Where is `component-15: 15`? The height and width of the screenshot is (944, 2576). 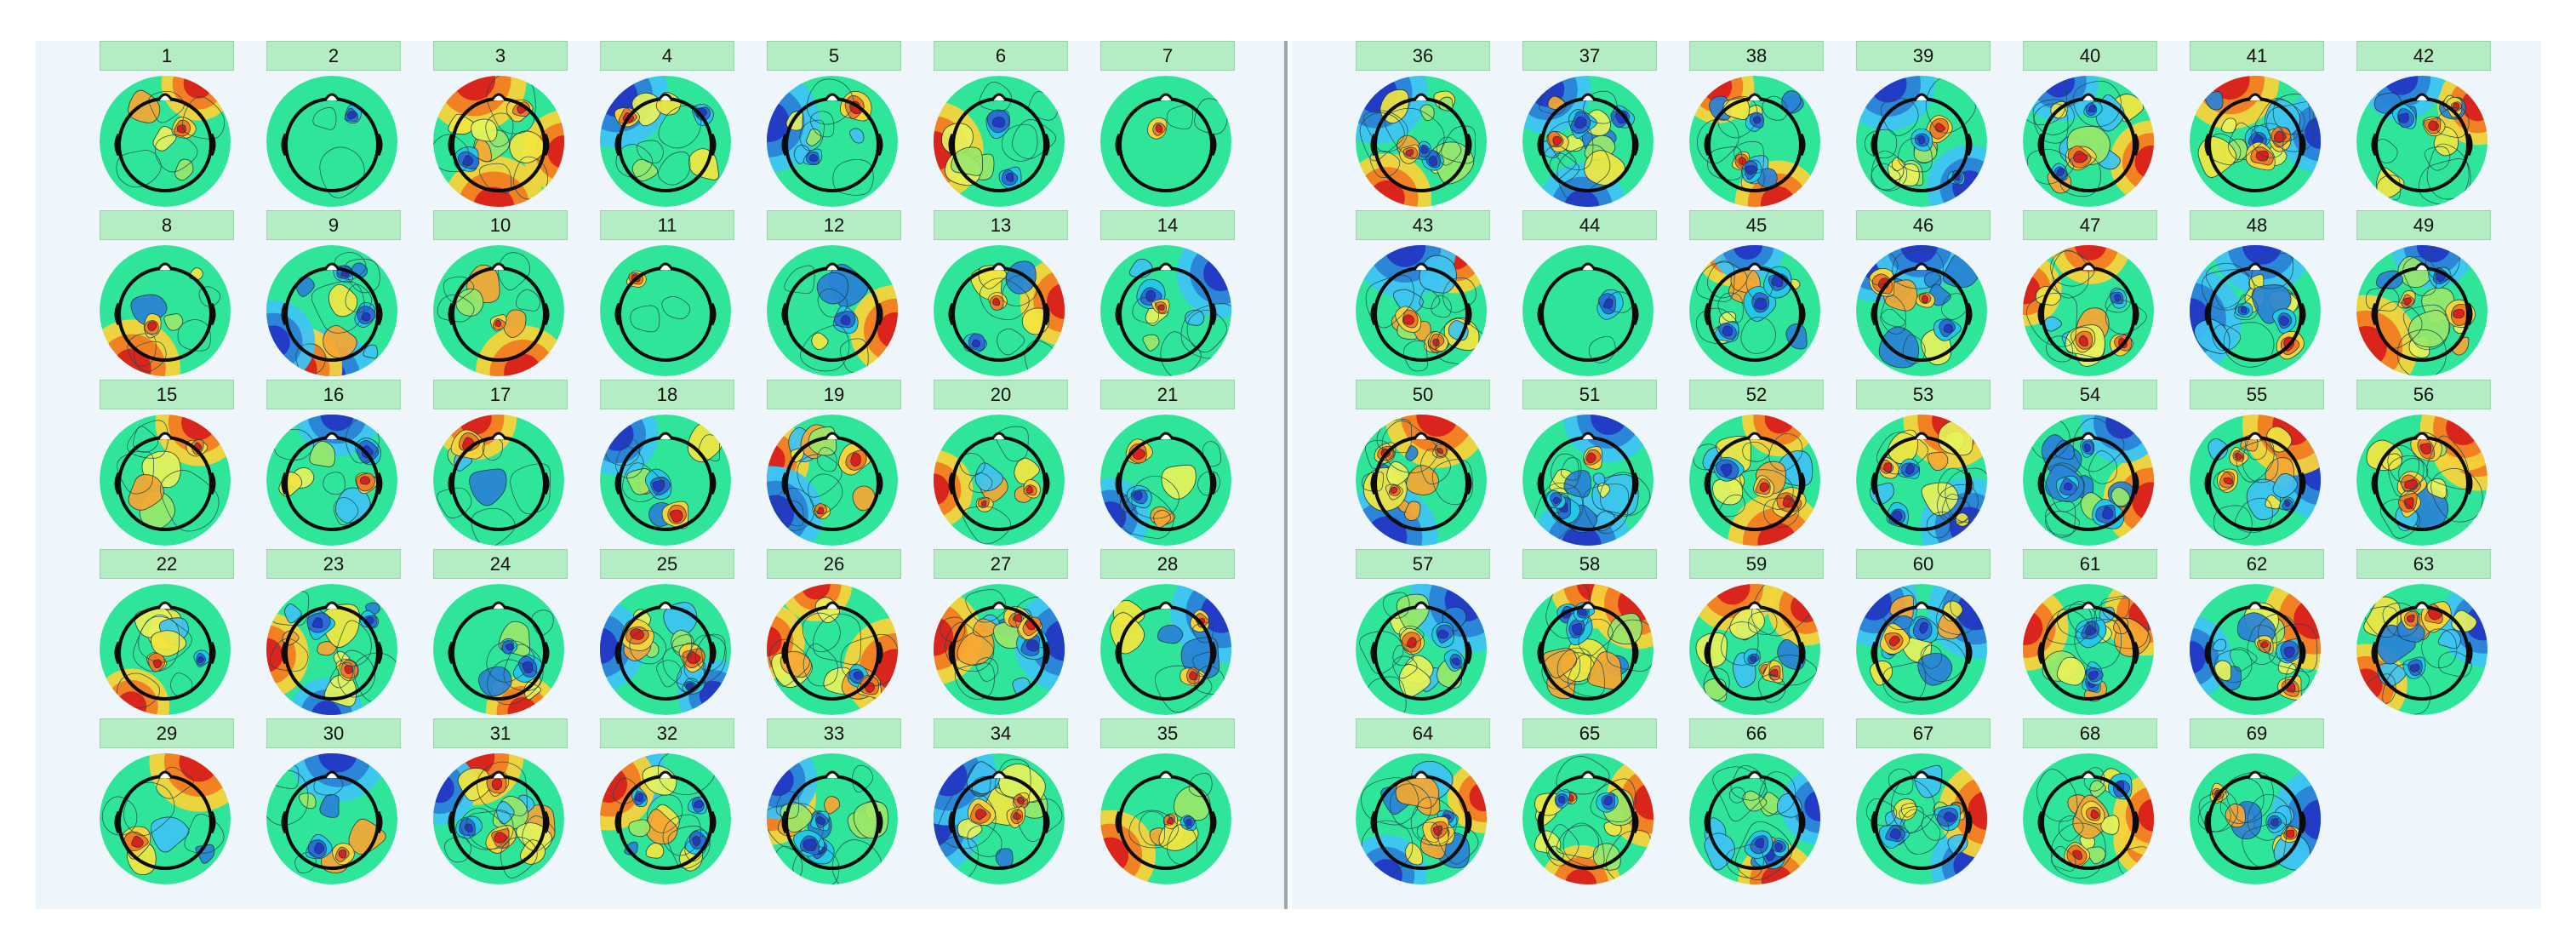 component-15: 15 is located at coordinates (169, 464).